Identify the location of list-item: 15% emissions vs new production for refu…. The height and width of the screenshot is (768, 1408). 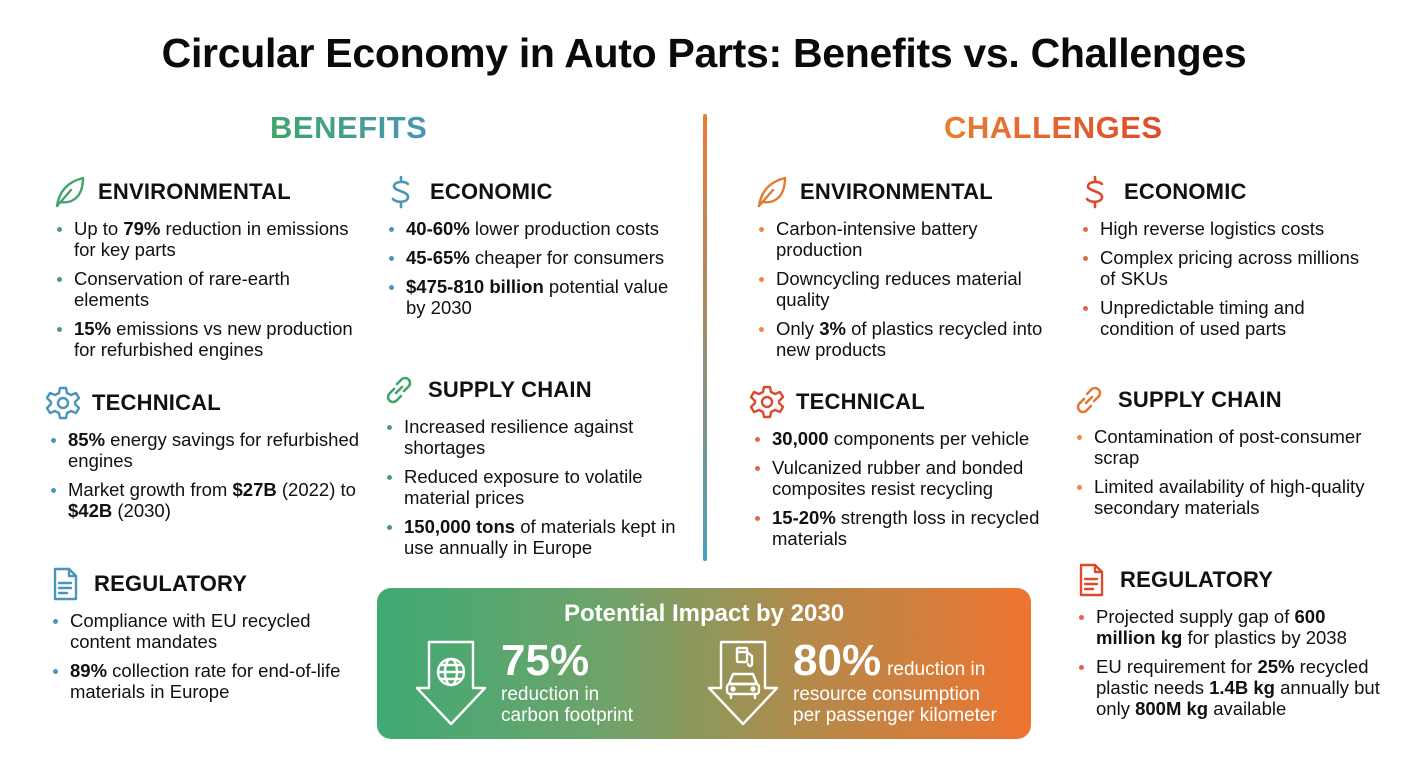
(210, 339).